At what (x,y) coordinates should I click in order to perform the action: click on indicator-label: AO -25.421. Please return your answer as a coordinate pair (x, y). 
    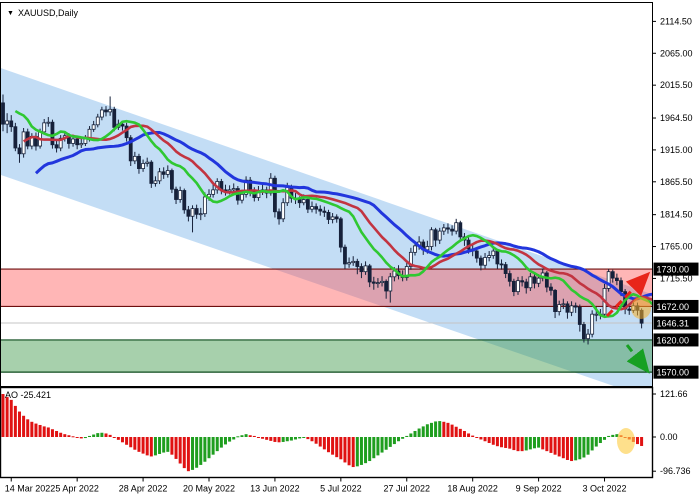
    Looking at the image, I should click on (28, 395).